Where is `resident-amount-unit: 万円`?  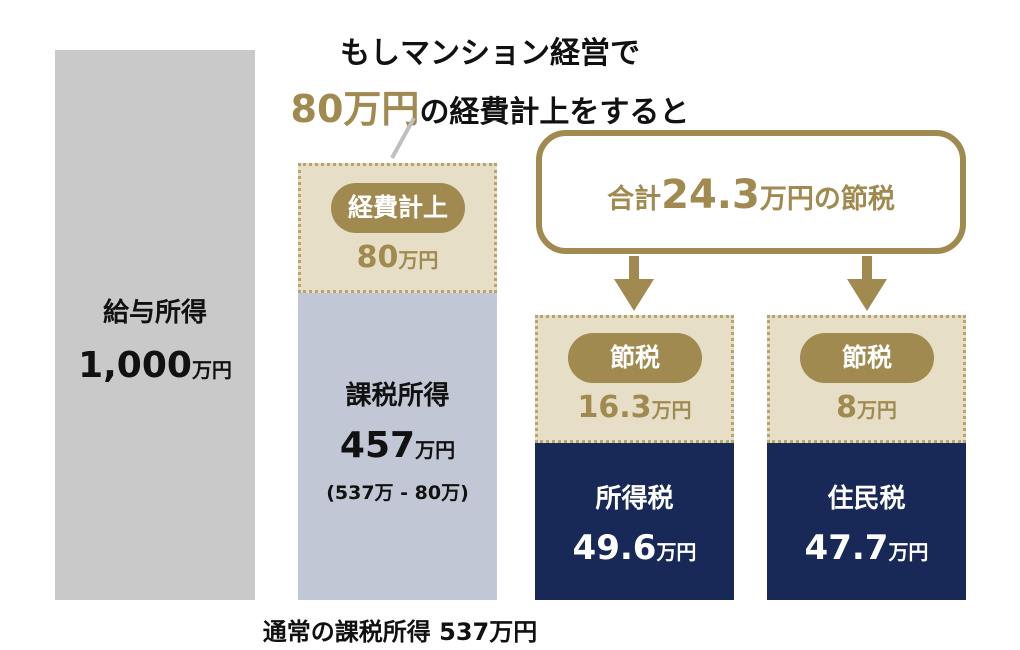 resident-amount-unit: 万円 is located at coordinates (908, 552).